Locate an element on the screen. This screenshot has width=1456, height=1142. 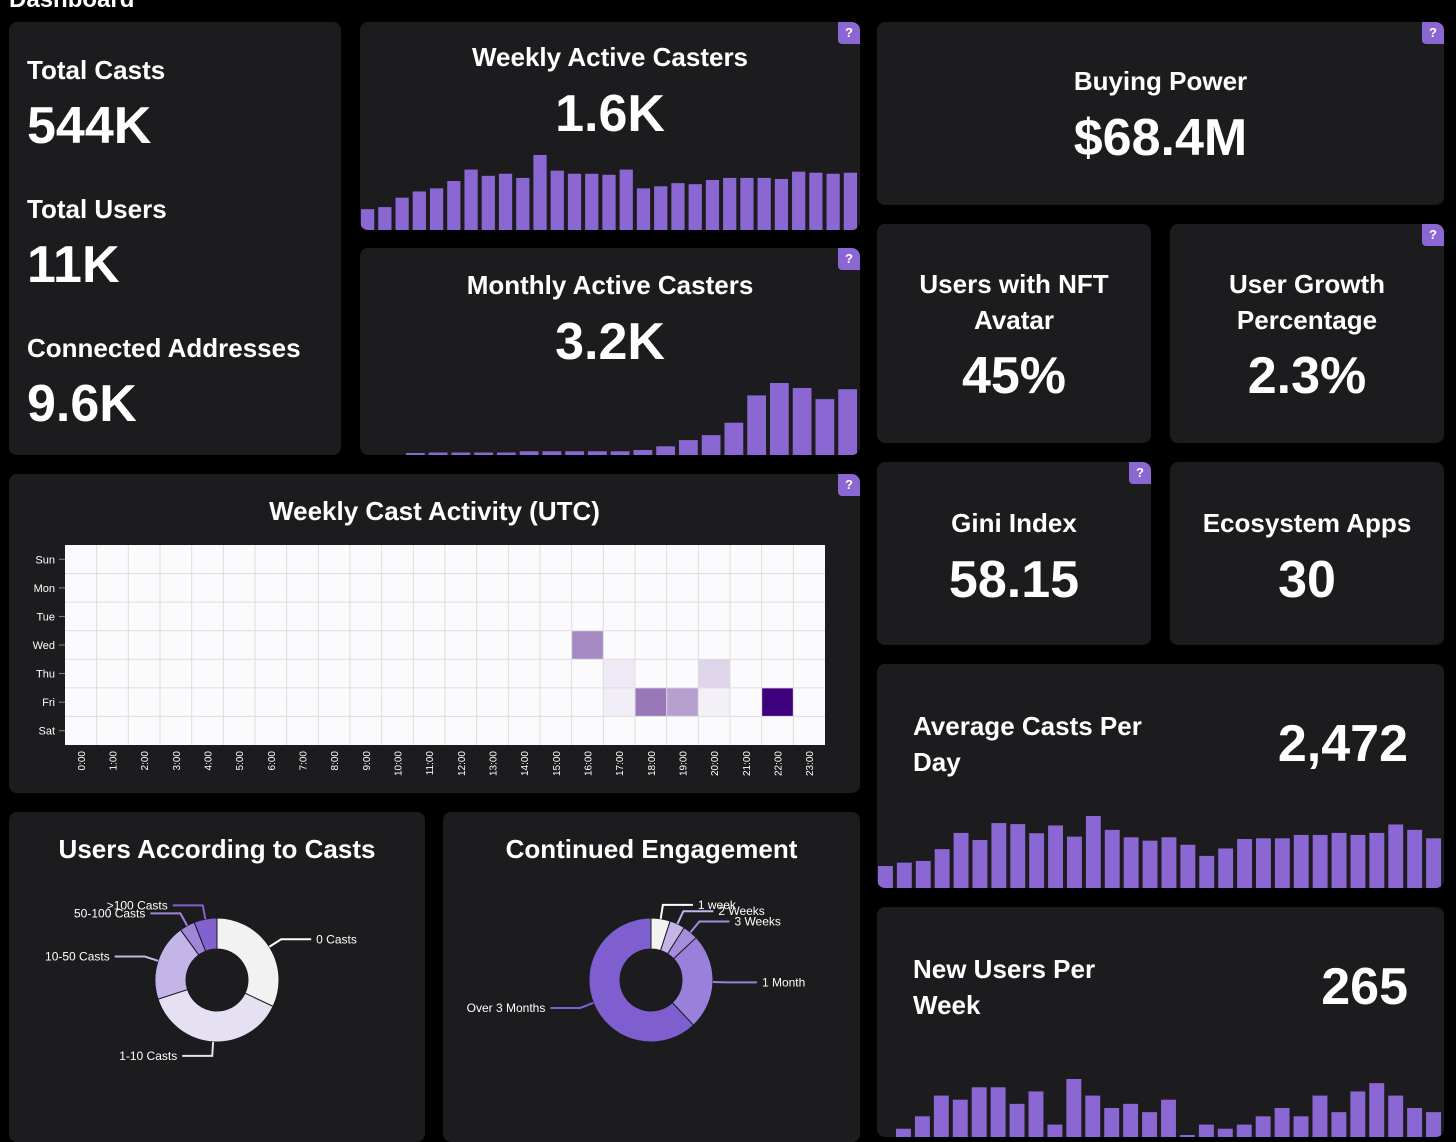
ecosystem-label: Ecosystem Apps is located at coordinates (1307, 523).